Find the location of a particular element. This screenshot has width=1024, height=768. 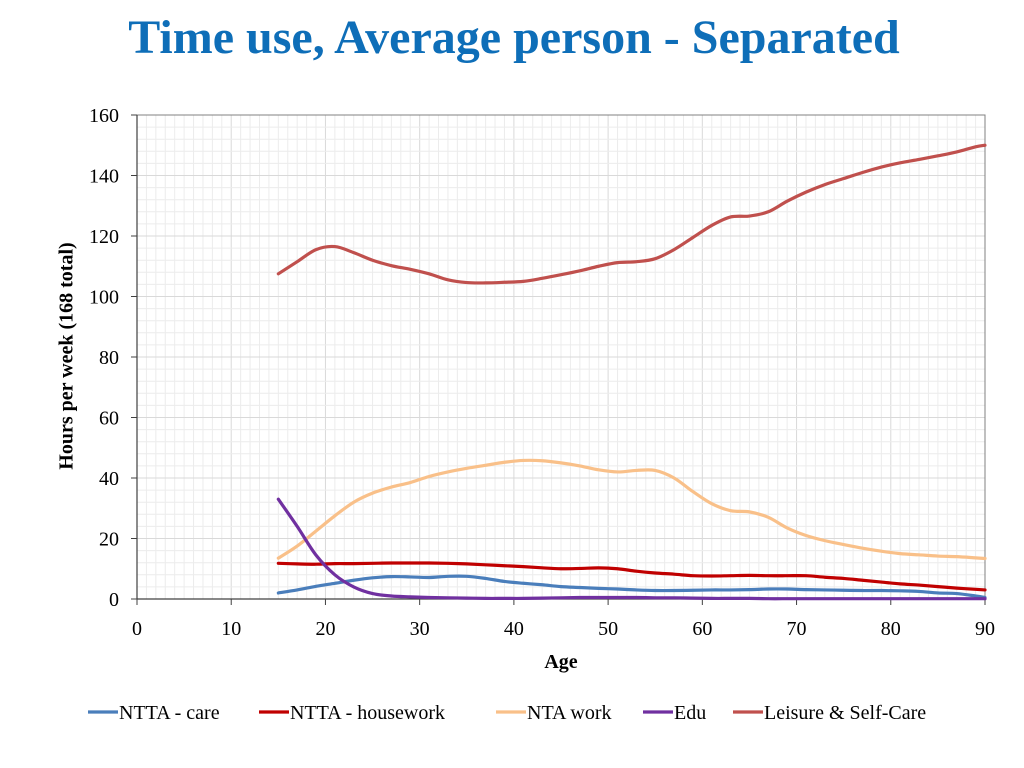

x-axis-title: Age is located at coordinates (560, 662).